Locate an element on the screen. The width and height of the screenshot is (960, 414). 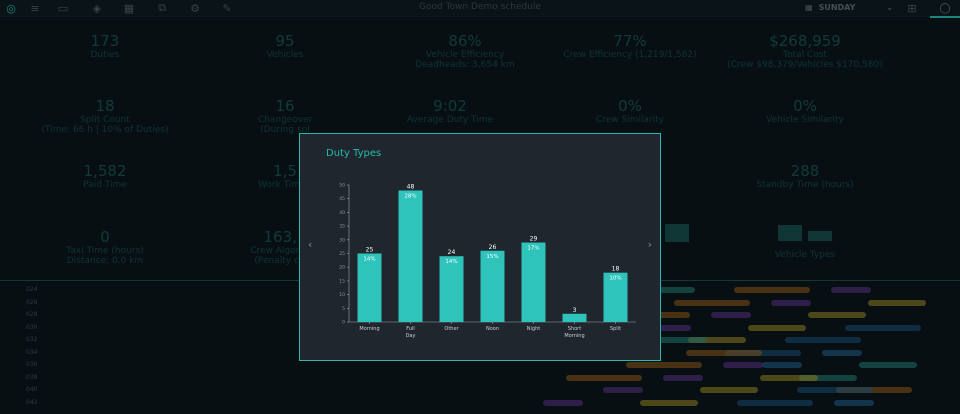
export-icon: ⊞ is located at coordinates (912, 8).